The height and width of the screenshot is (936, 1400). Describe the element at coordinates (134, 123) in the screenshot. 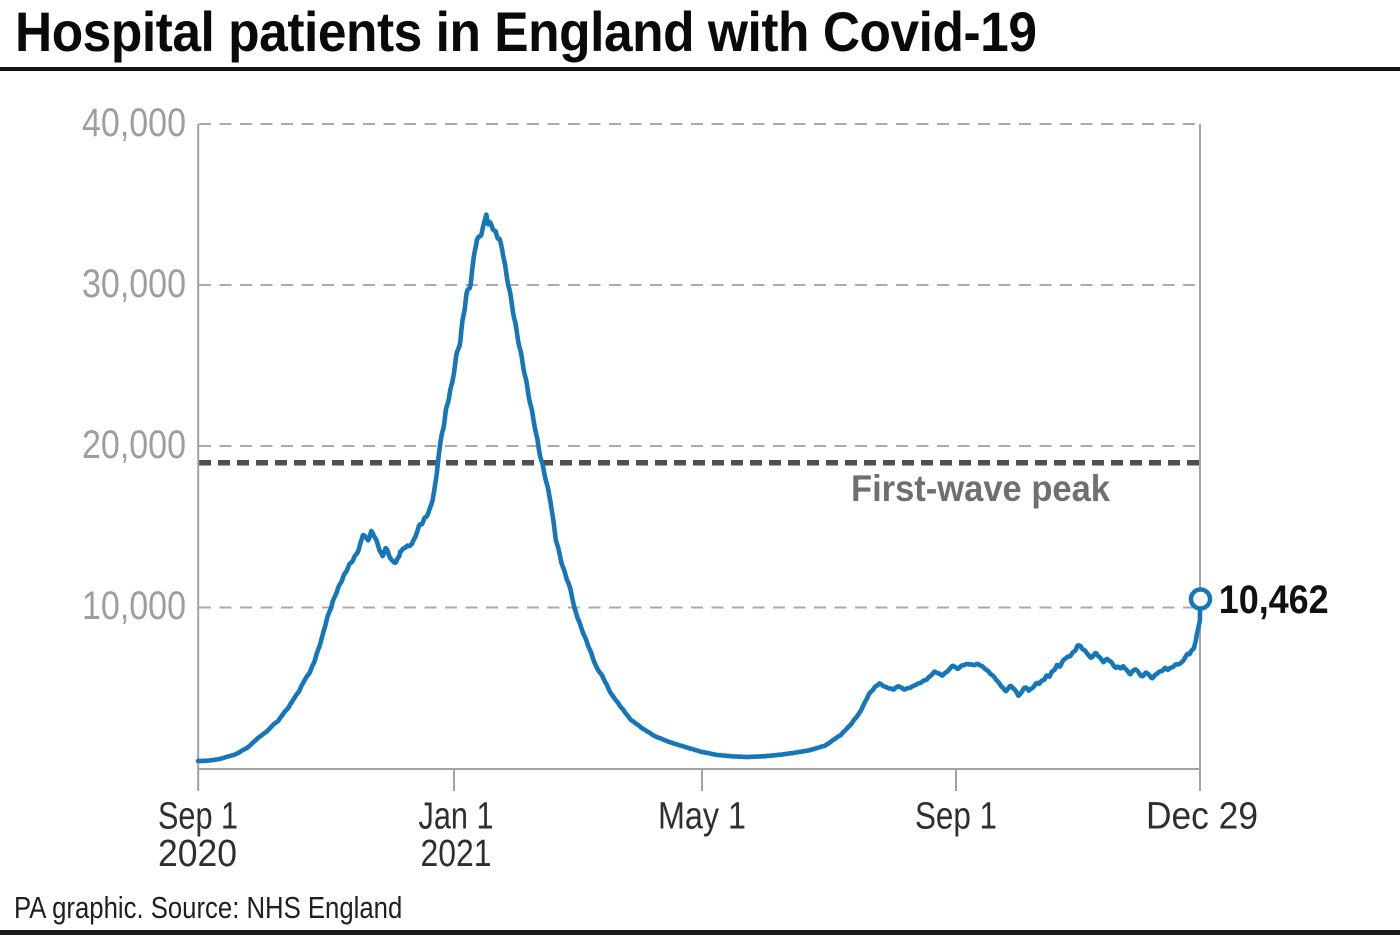

I see `svg-text: 40,000` at that location.